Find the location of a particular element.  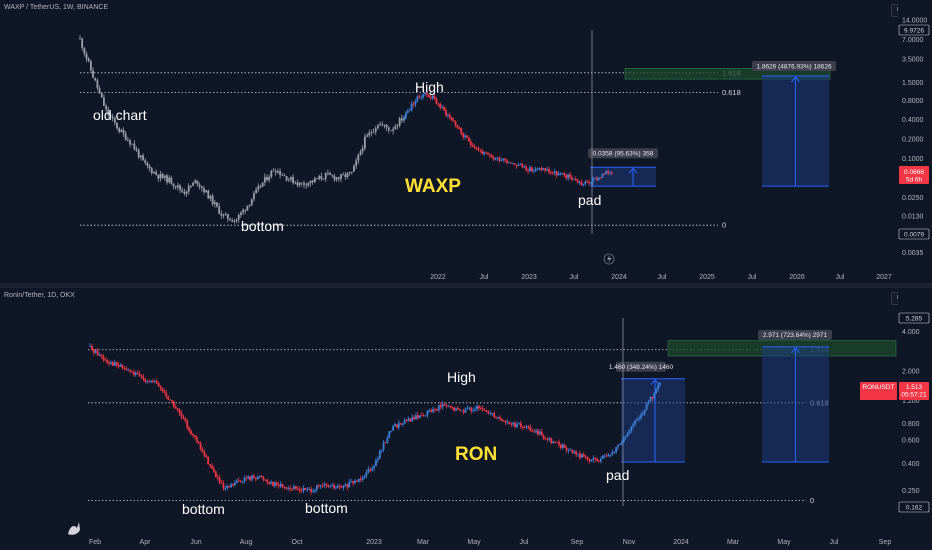

annotation-bottom: bottom is located at coordinates (262, 226).